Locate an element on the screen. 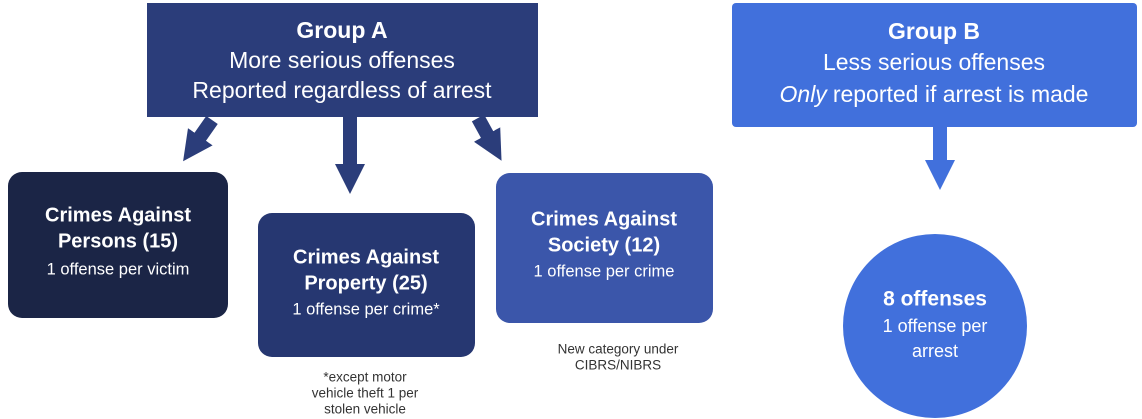 The image size is (1142, 419). group-b-line: Only reported if arrest is made is located at coordinates (934, 94).